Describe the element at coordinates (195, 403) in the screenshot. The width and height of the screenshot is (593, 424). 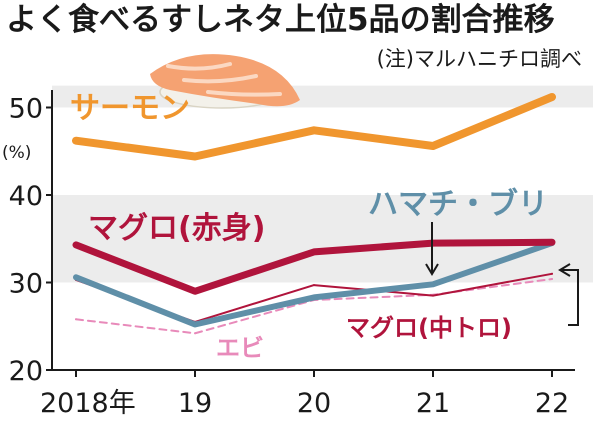
I see `x-tick-label: 19` at that location.